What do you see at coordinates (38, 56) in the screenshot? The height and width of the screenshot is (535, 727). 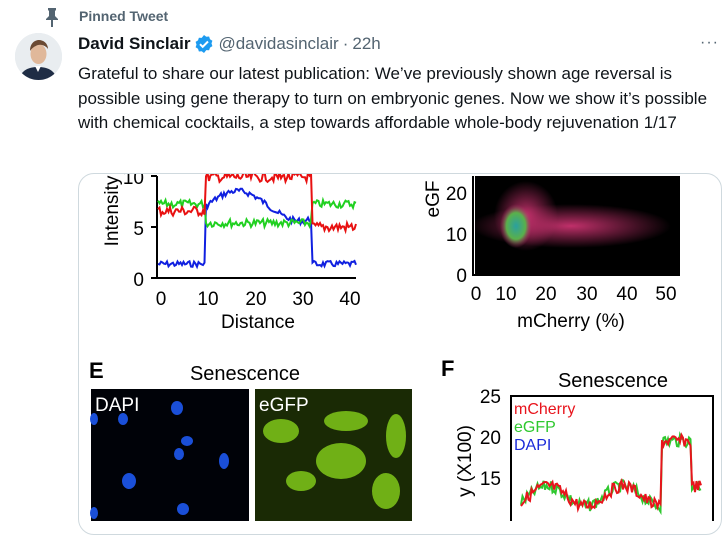 I see `avatar` at bounding box center [38, 56].